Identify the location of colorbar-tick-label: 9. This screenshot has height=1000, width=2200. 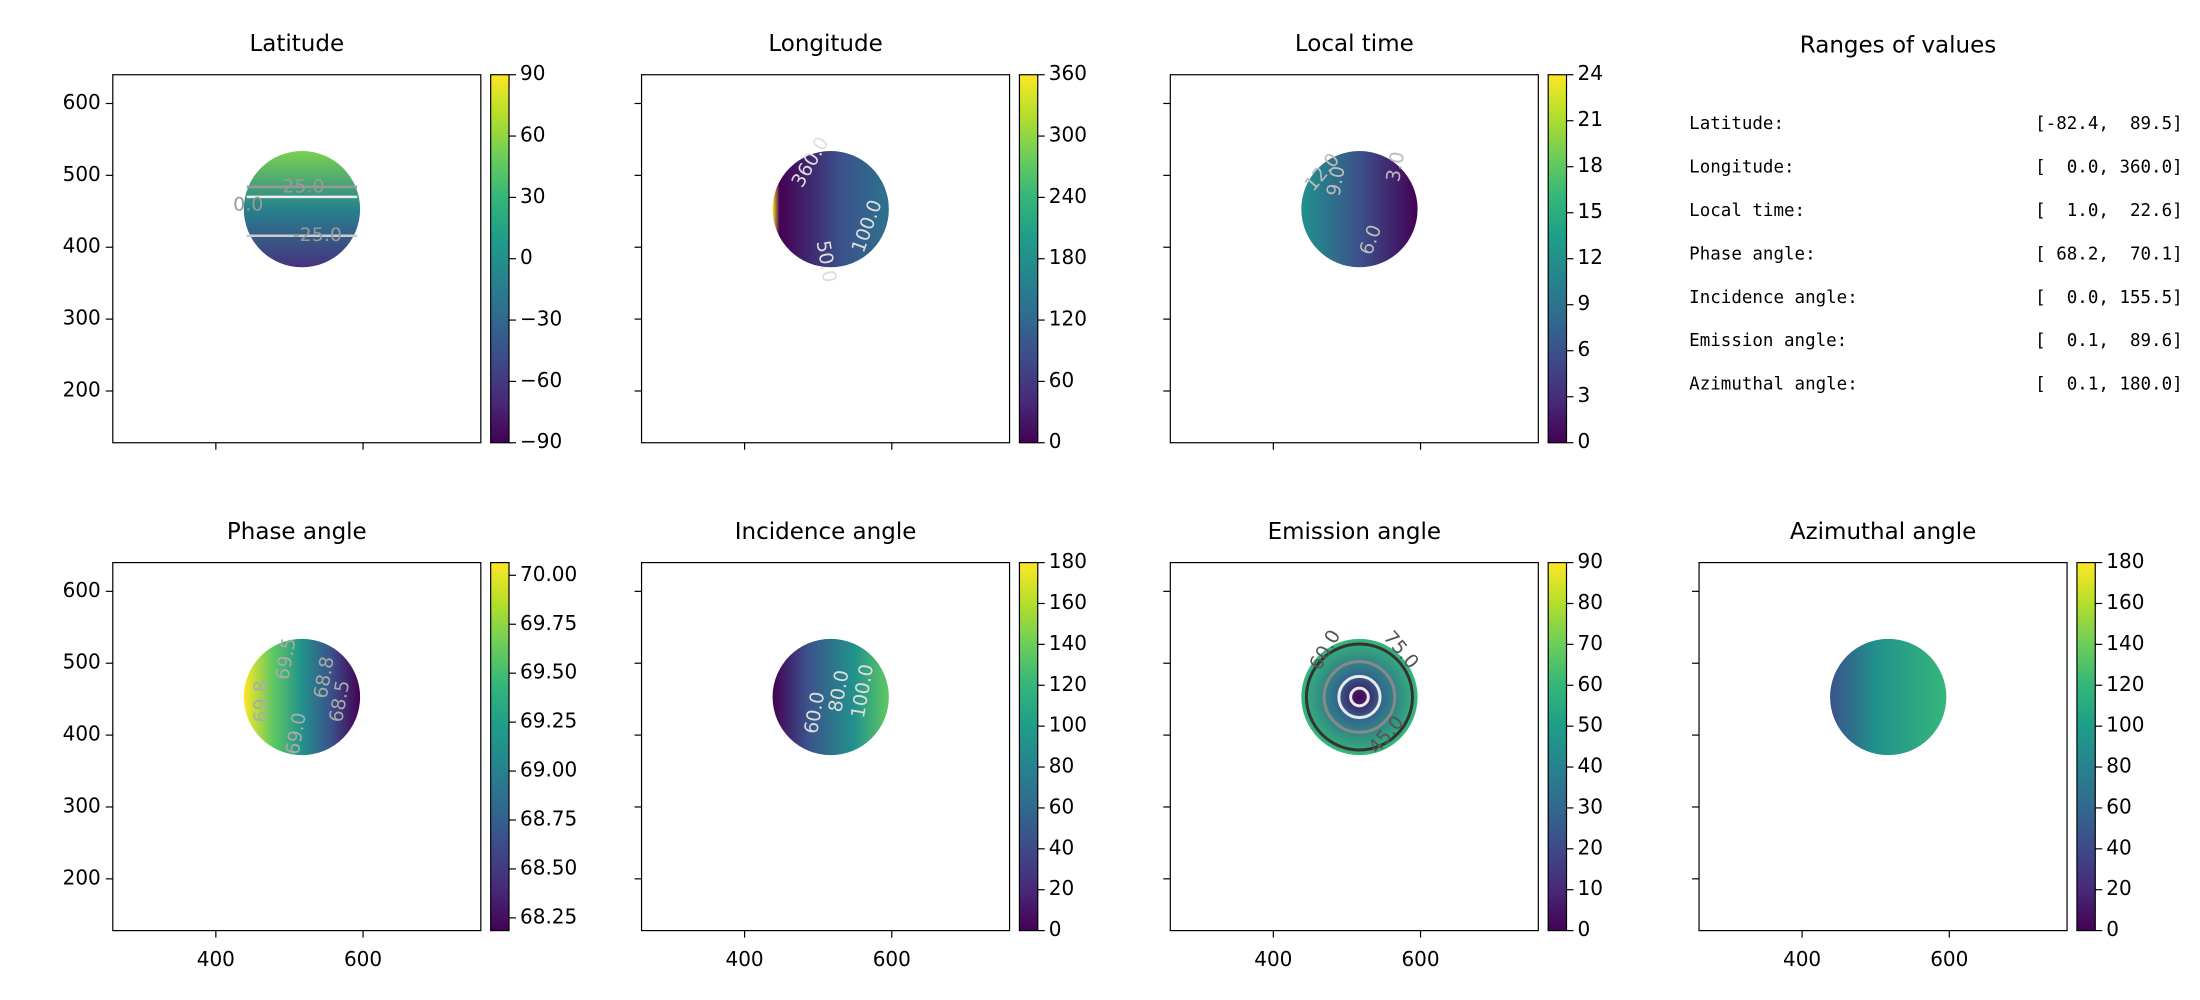
(1584, 303).